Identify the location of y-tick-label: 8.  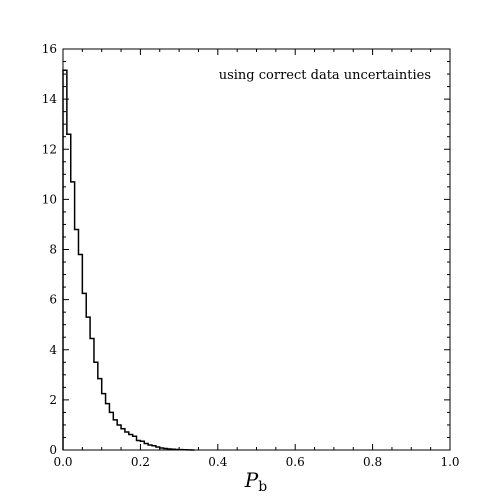
(53, 250).